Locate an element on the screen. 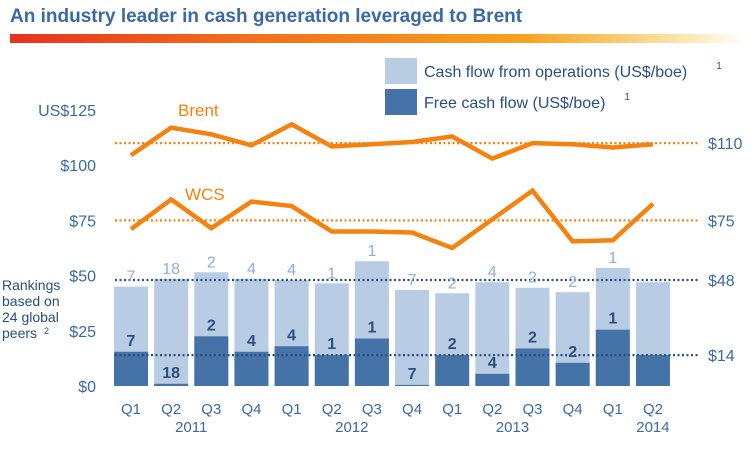  y-tick-label: $100 is located at coordinates (78, 166).